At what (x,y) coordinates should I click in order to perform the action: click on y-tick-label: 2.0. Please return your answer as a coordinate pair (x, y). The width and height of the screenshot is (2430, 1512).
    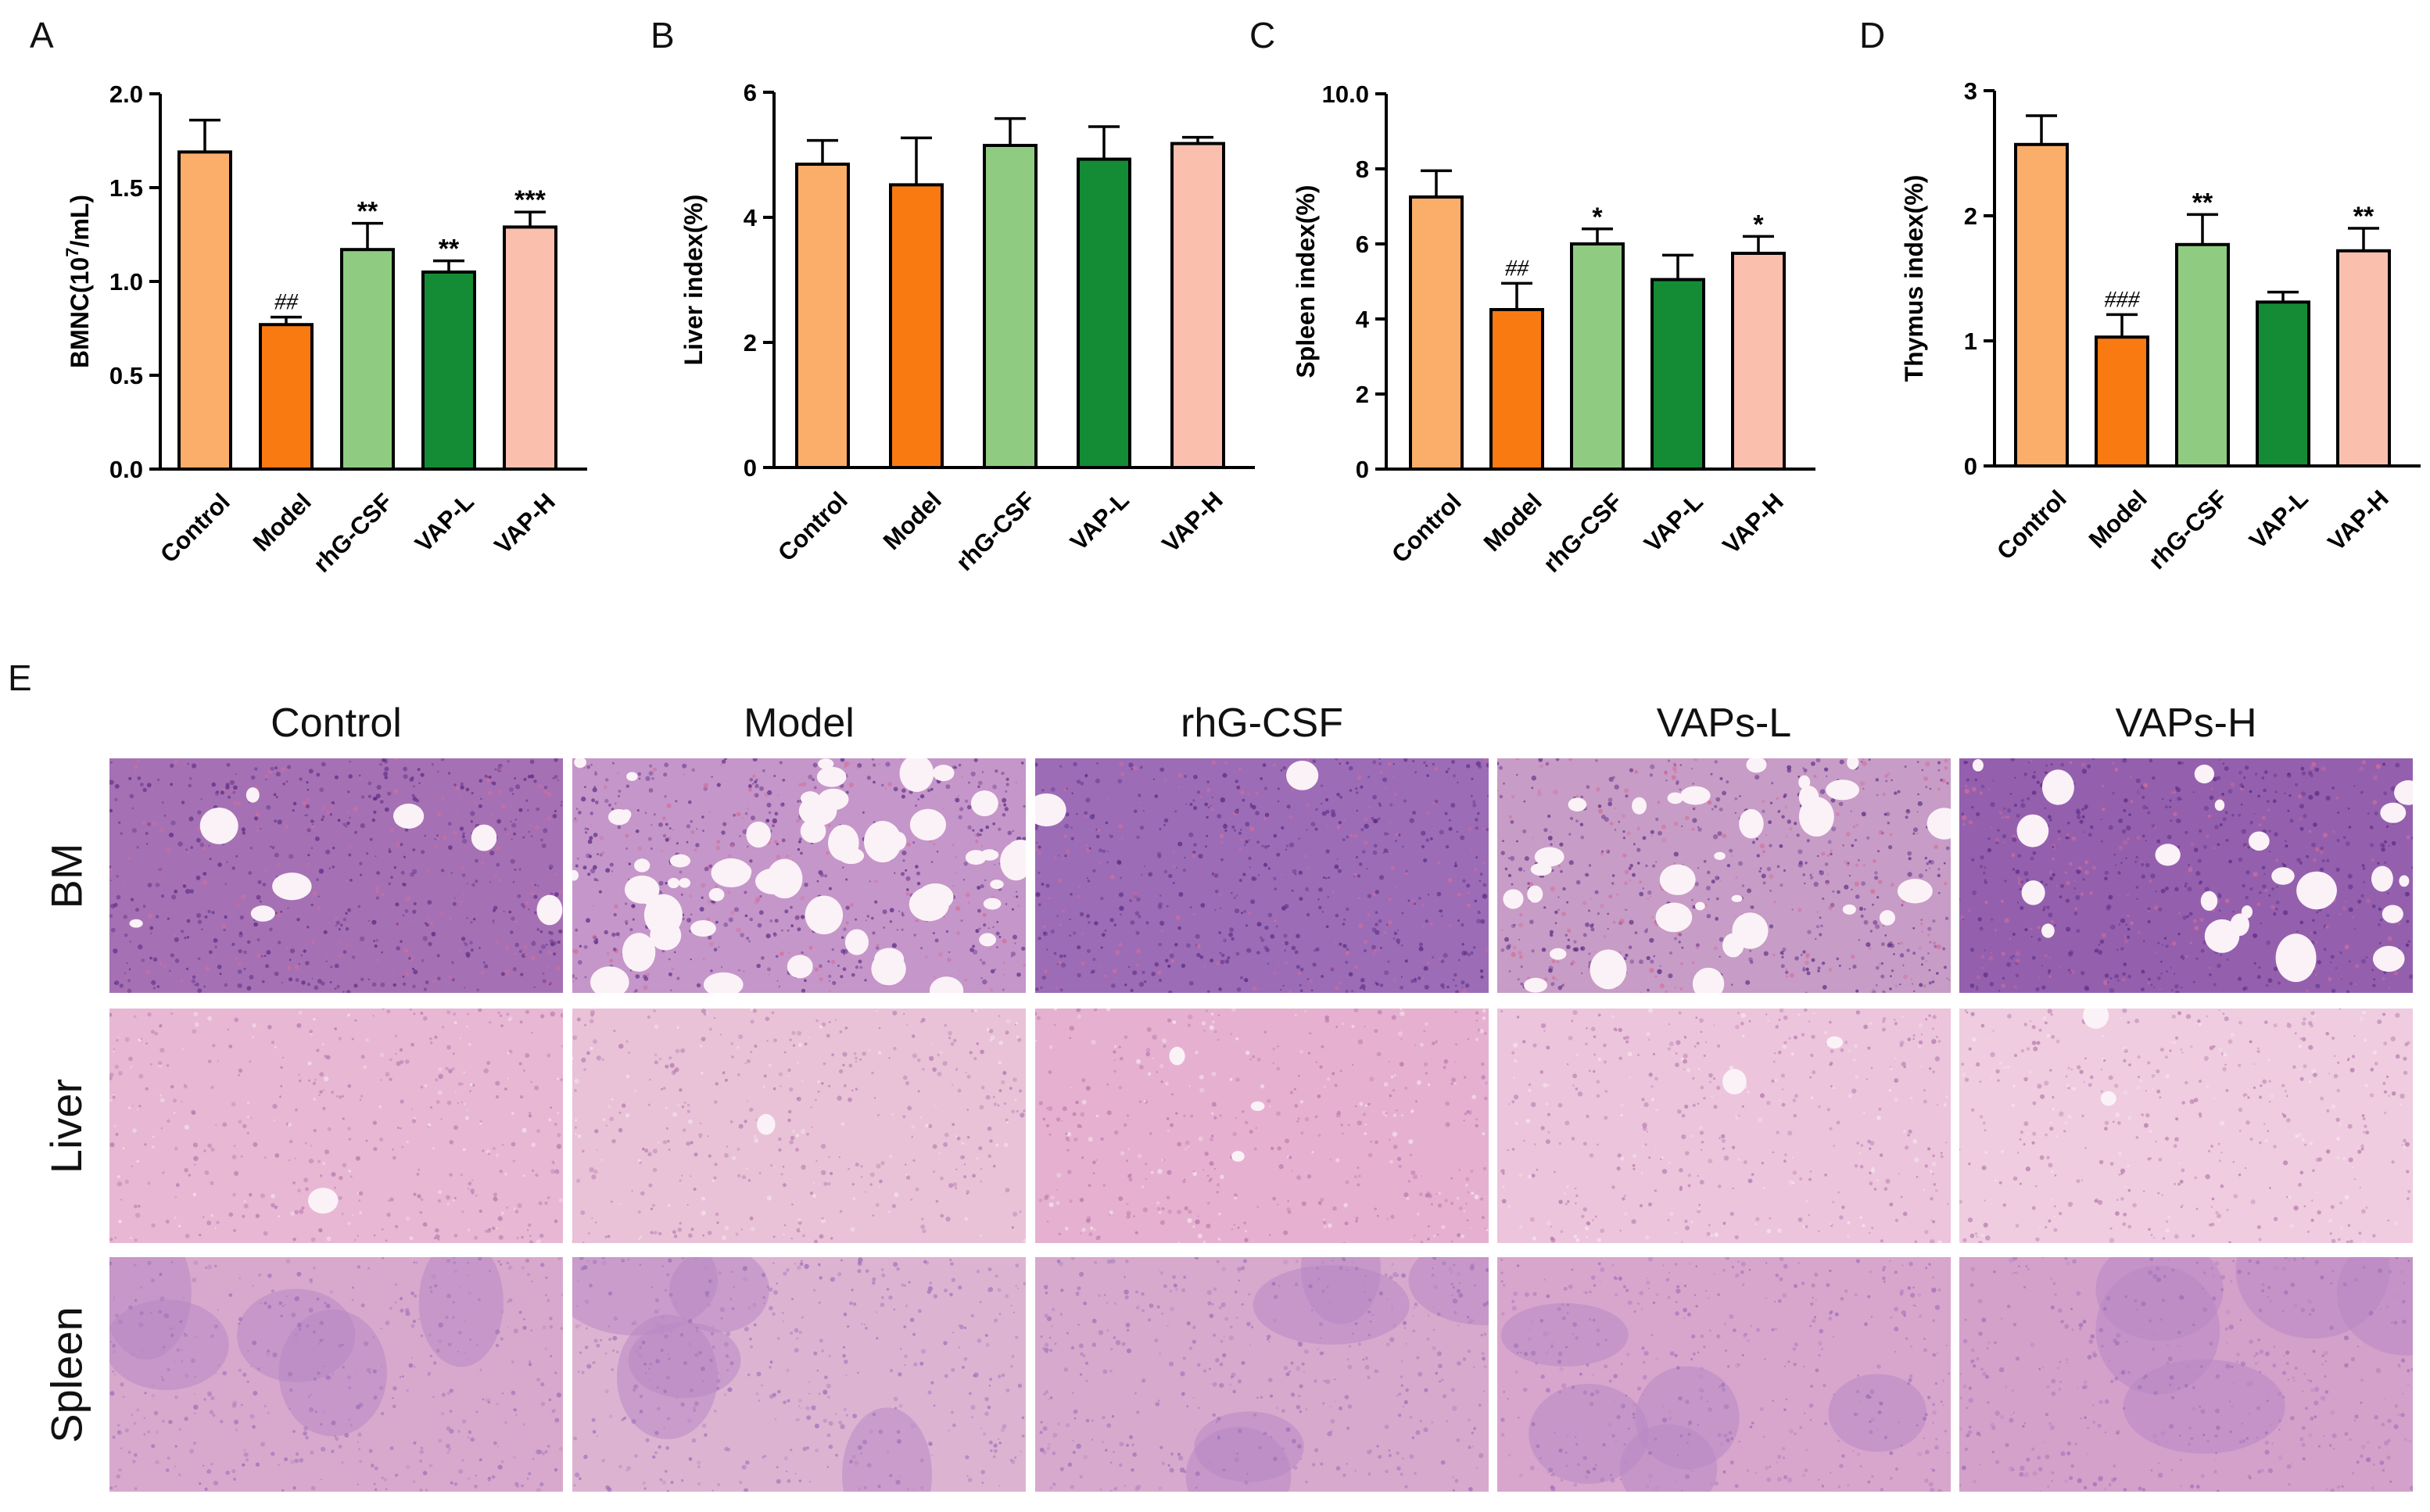
    Looking at the image, I should click on (126, 94).